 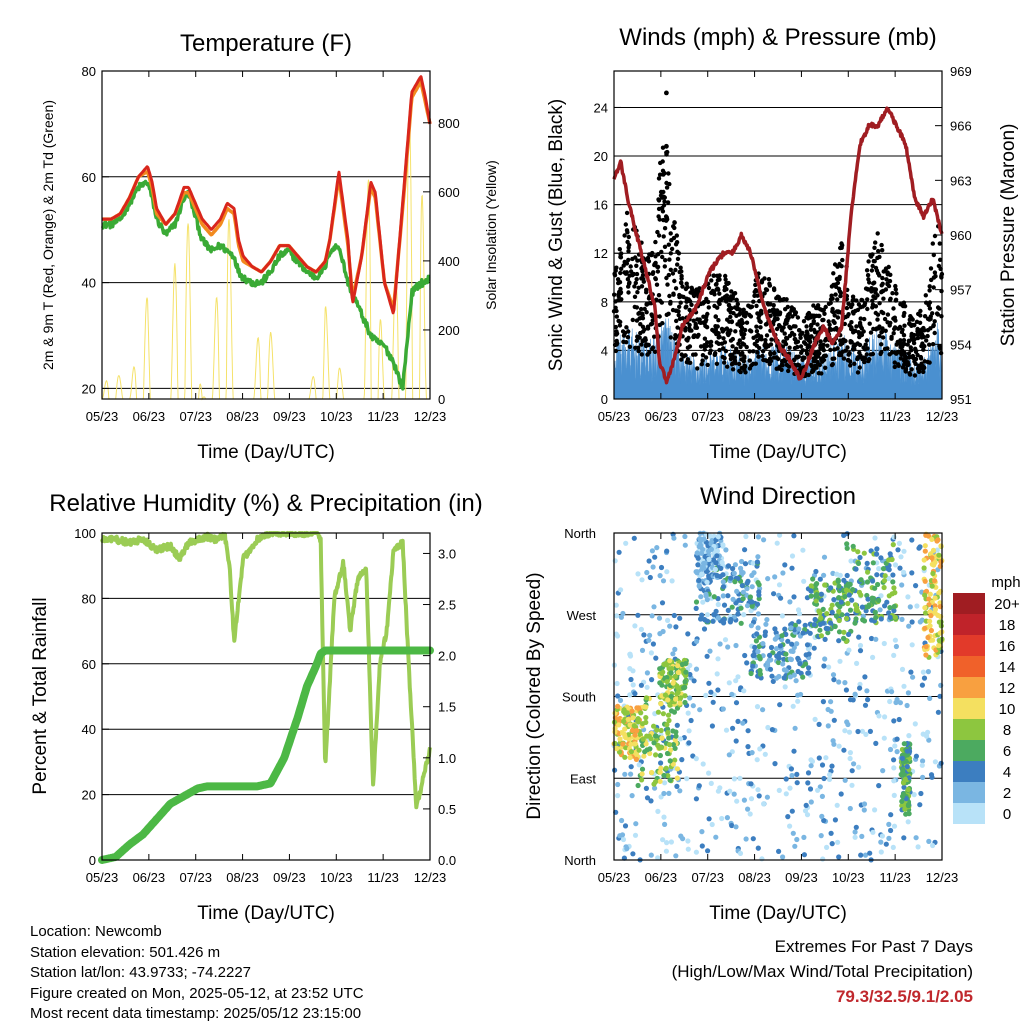 What do you see at coordinates (778, 696) in the screenshot?
I see `direction-points` at bounding box center [778, 696].